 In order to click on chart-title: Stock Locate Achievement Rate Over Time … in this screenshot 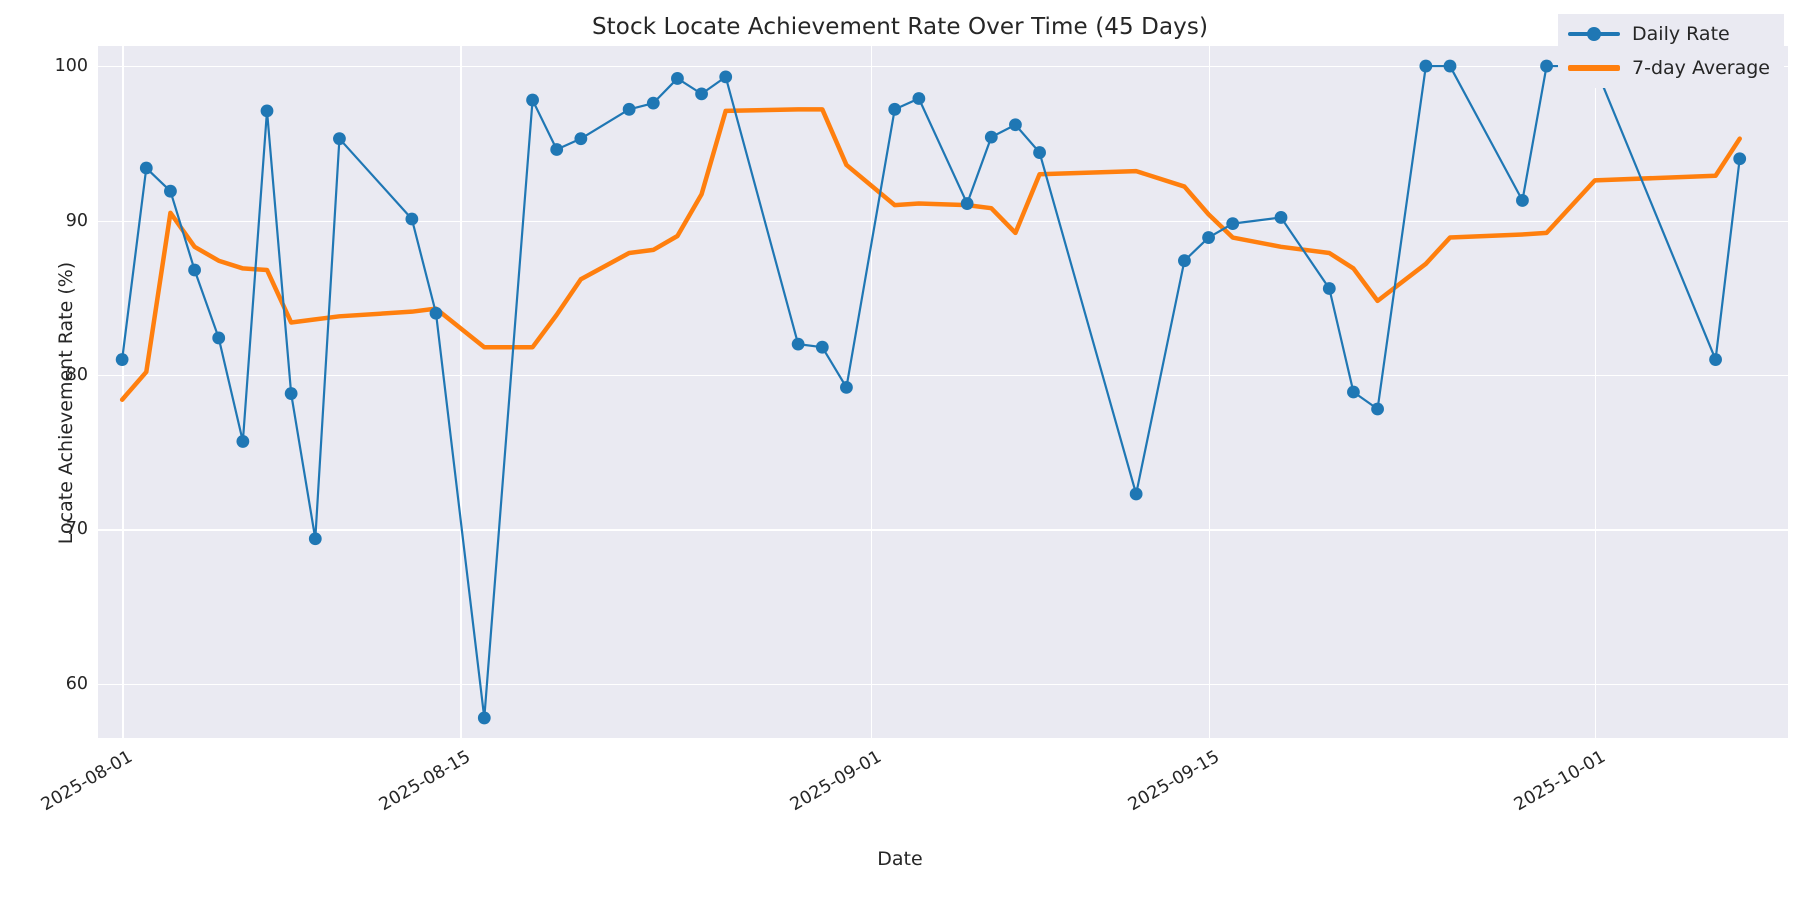, I will do `click(900, 27)`.